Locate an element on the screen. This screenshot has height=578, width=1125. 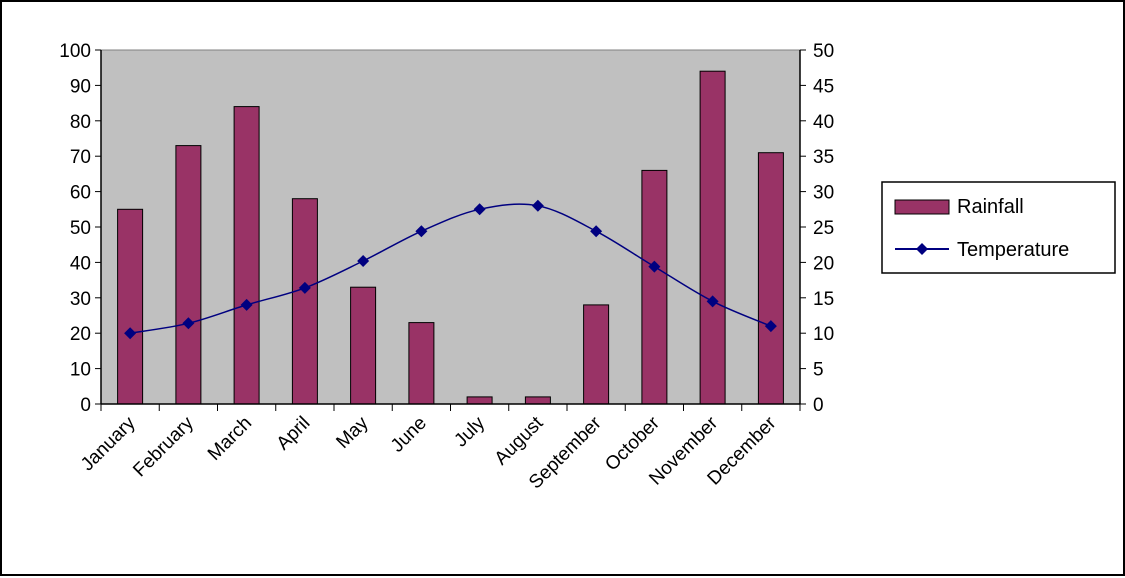
x-category-label-august: August is located at coordinates (519, 440).